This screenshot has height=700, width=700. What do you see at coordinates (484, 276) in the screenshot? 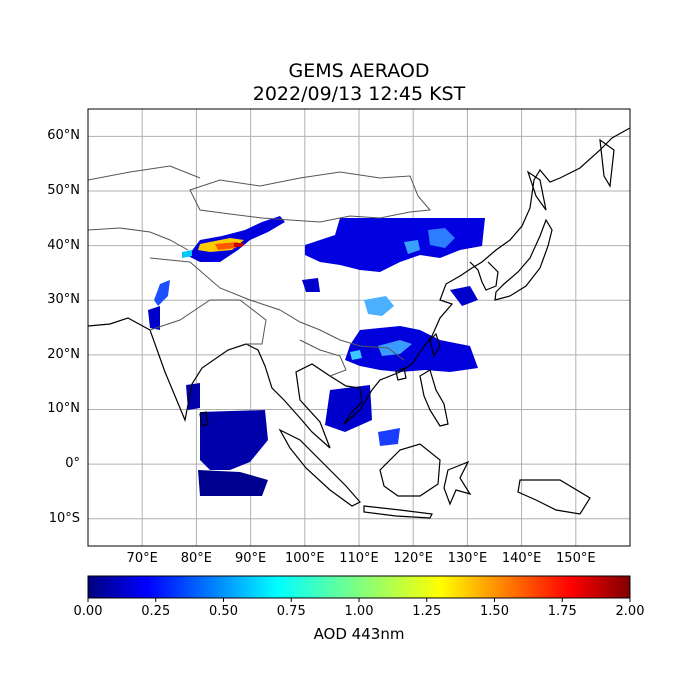
I see `coastline-korea` at bounding box center [484, 276].